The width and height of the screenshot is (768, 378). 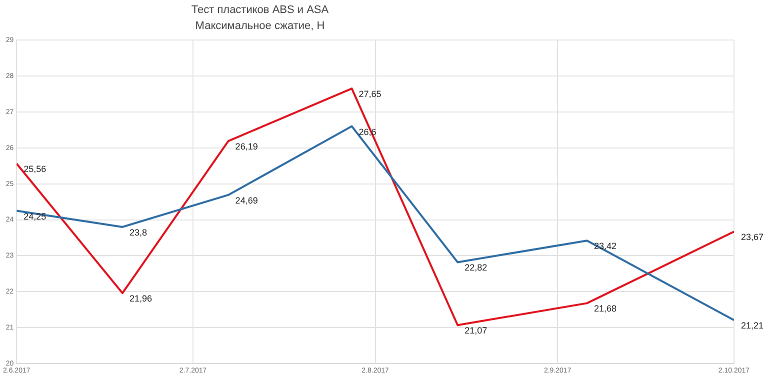 I want to click on data-label: 27,65, so click(x=370, y=94).